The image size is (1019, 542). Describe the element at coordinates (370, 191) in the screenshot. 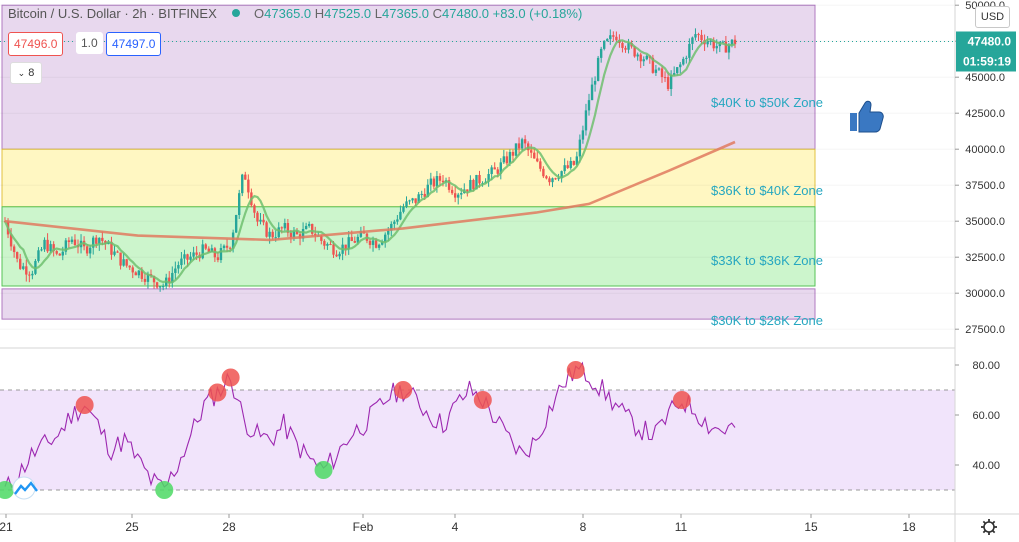

I see `ma-slow-line` at that location.